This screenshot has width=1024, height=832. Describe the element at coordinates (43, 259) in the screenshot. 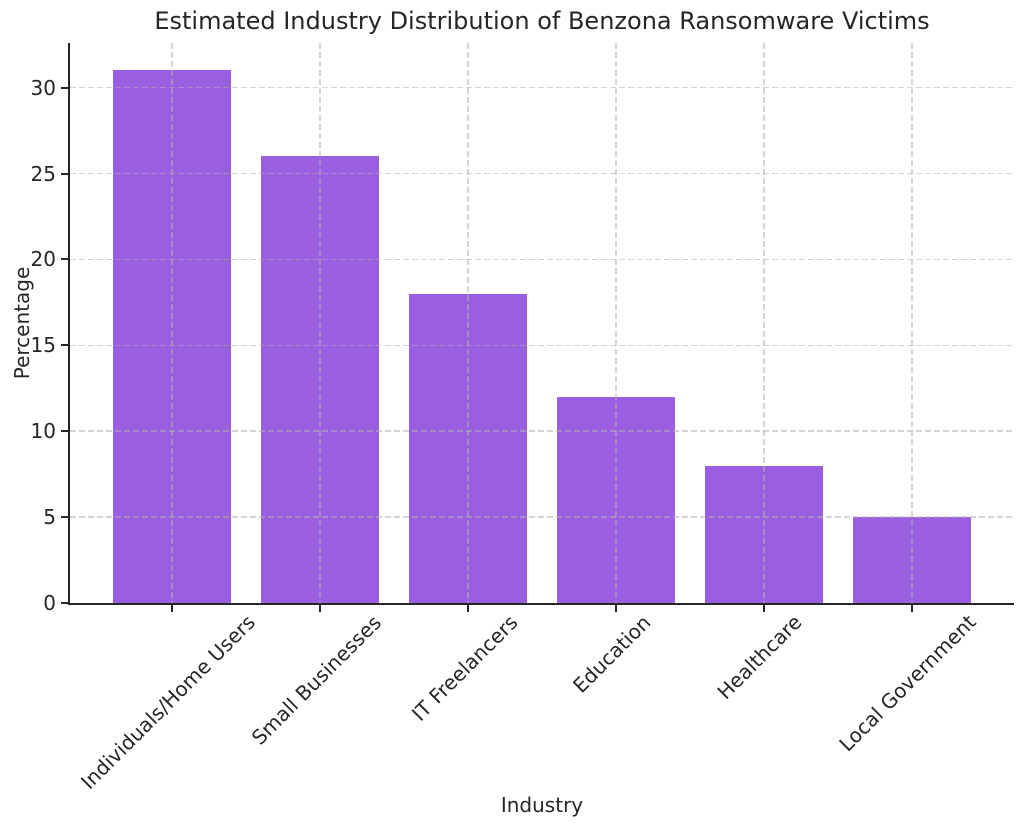

I see `y-tick-label: 20` at that location.